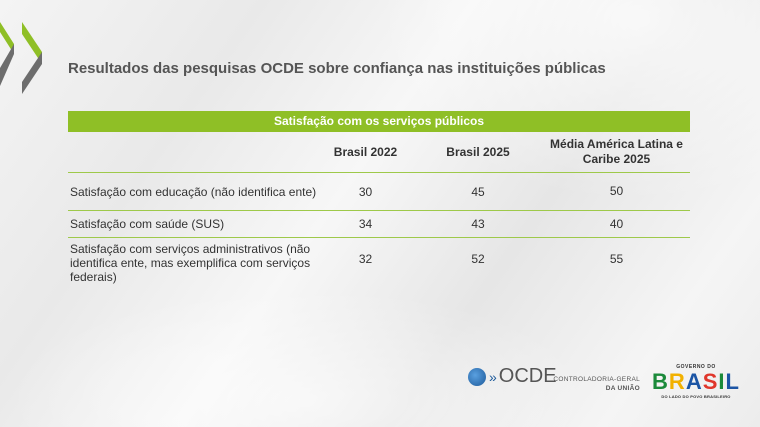 The image size is (760, 427). What do you see at coordinates (527, 376) in the screenshot?
I see `ocde-logo-text: OCDE` at bounding box center [527, 376].